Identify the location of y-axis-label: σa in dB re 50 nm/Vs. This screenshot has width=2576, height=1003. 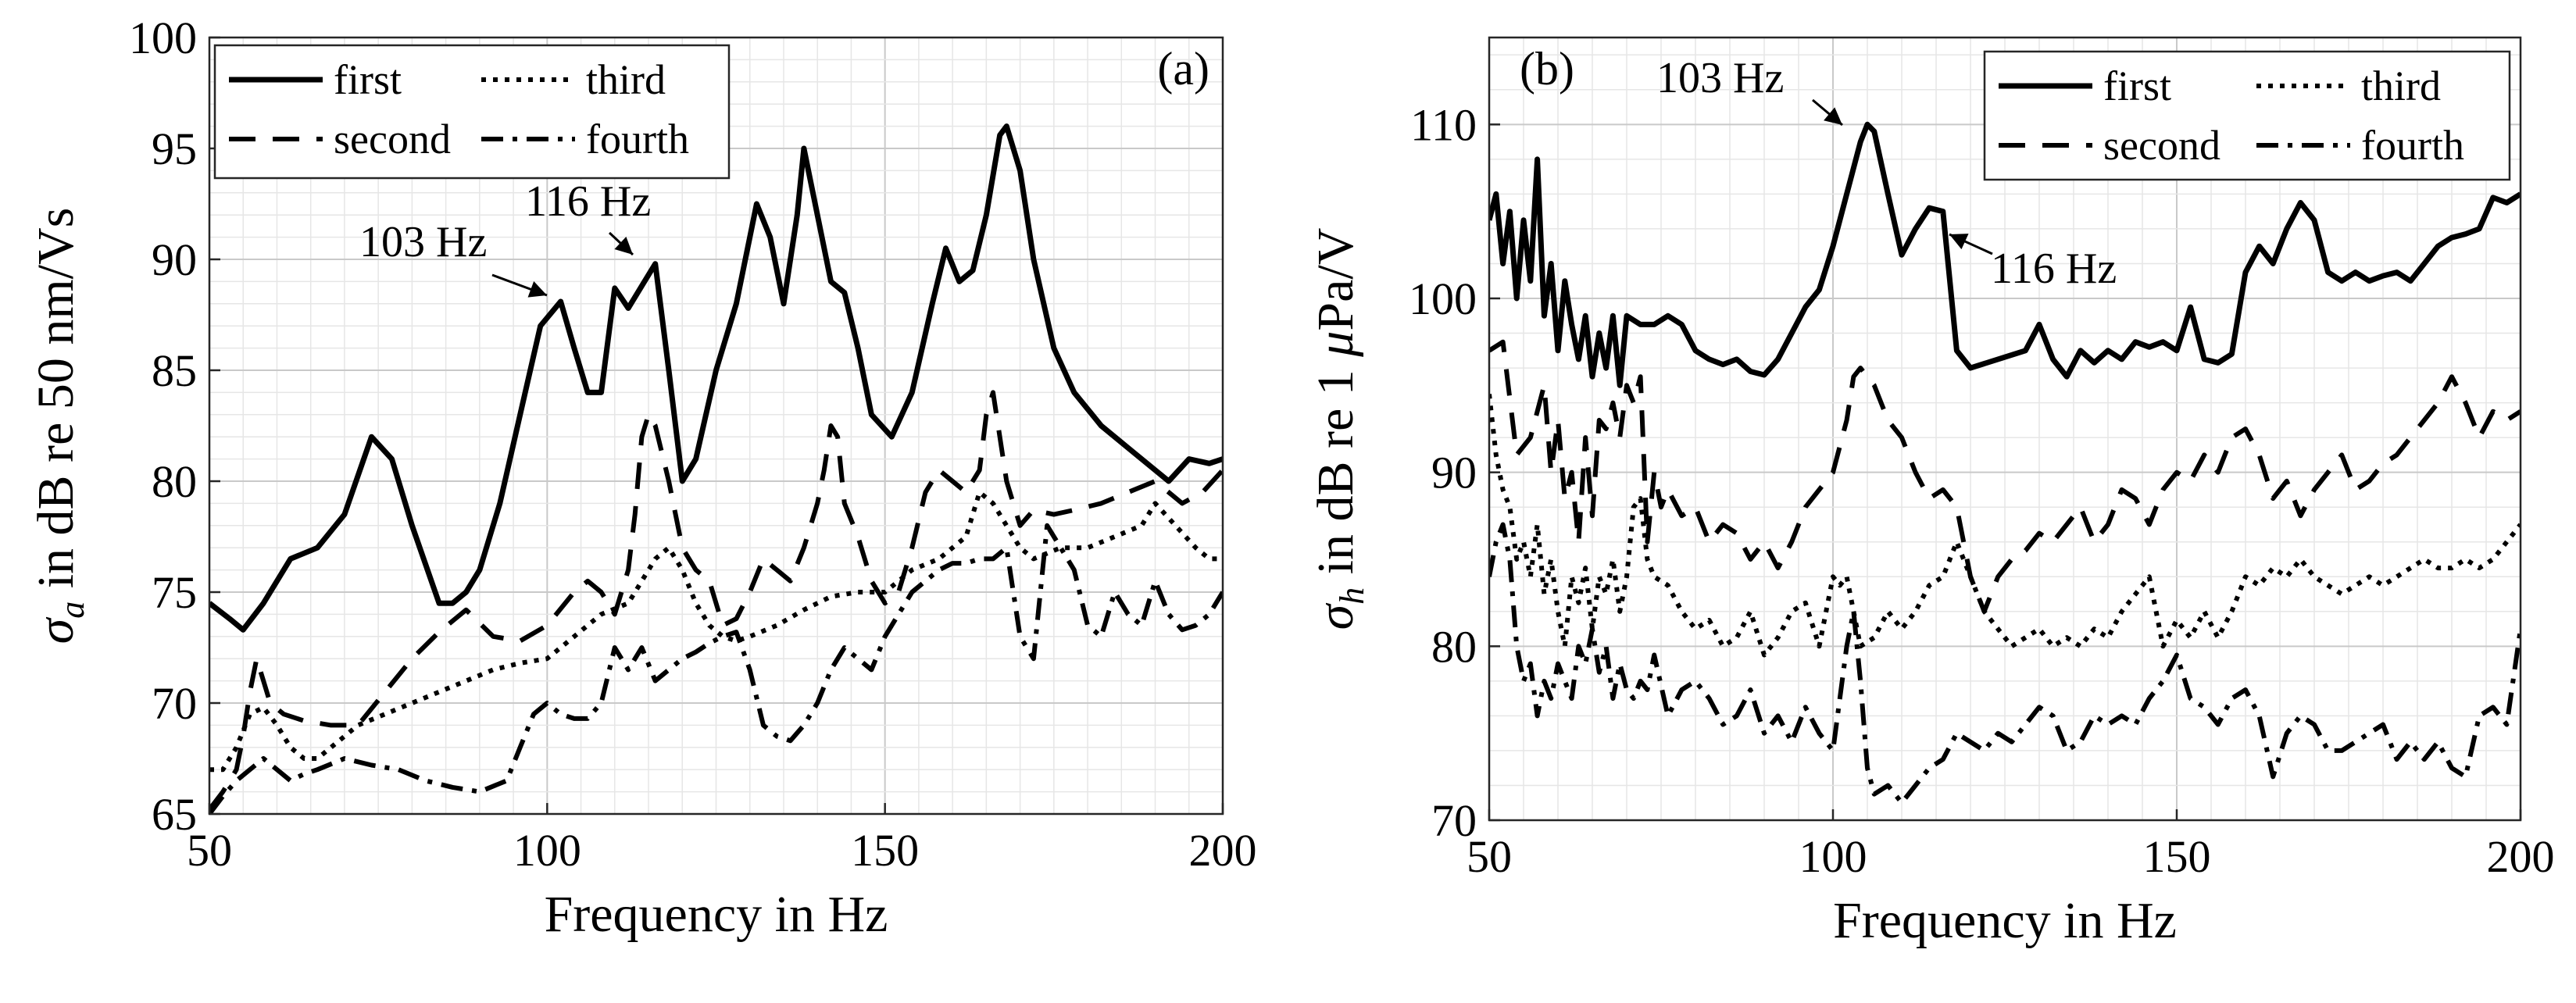
(59, 426).